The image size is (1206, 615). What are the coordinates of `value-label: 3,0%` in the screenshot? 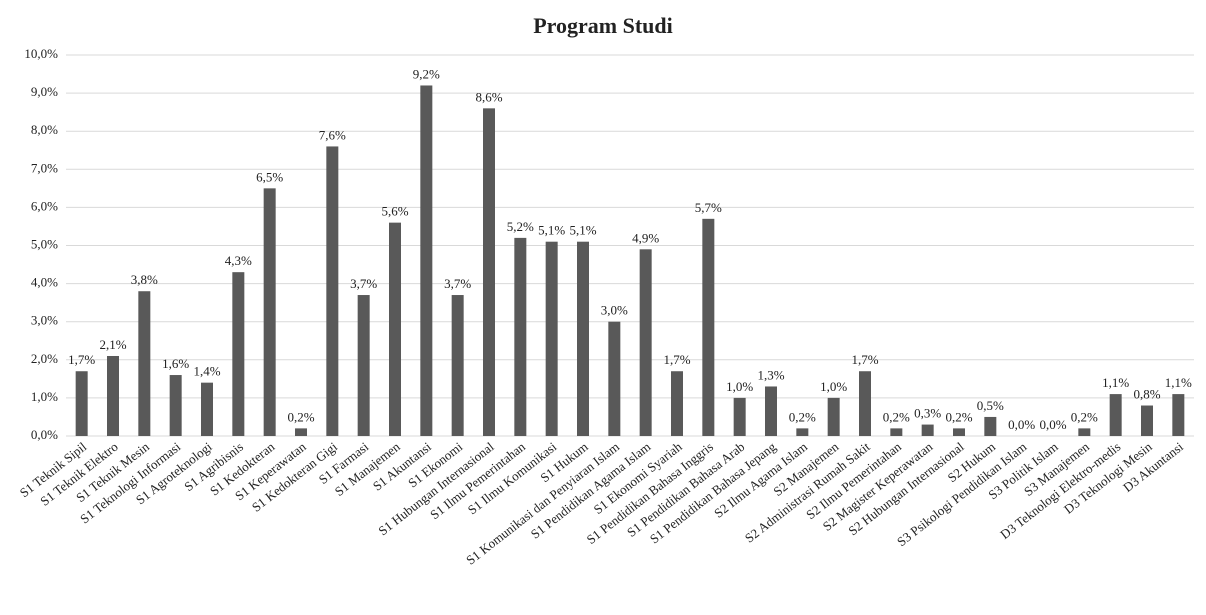 It's located at (614, 310).